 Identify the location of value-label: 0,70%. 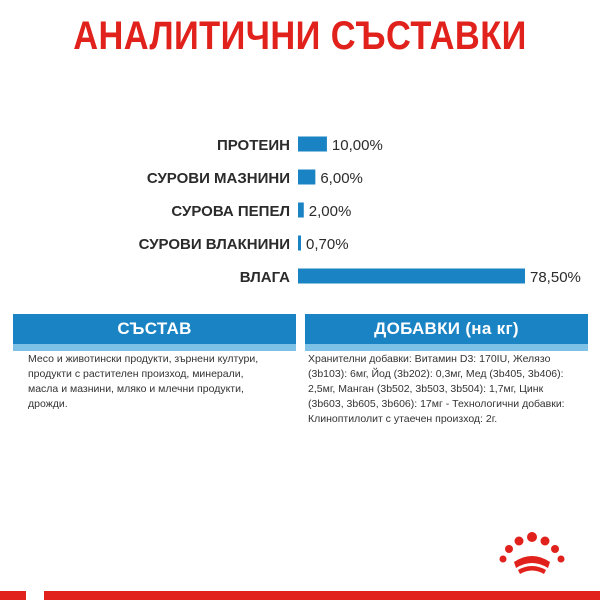
(327, 244).